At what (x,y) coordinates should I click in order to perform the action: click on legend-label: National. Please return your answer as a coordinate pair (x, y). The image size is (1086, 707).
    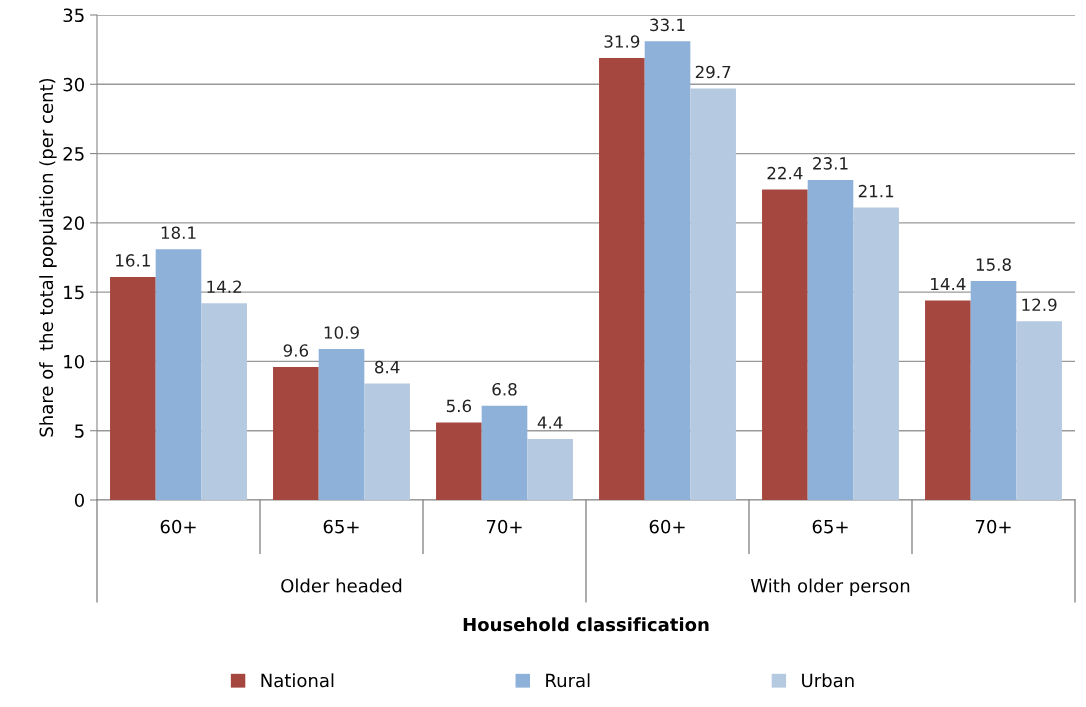
    Looking at the image, I should click on (297, 680).